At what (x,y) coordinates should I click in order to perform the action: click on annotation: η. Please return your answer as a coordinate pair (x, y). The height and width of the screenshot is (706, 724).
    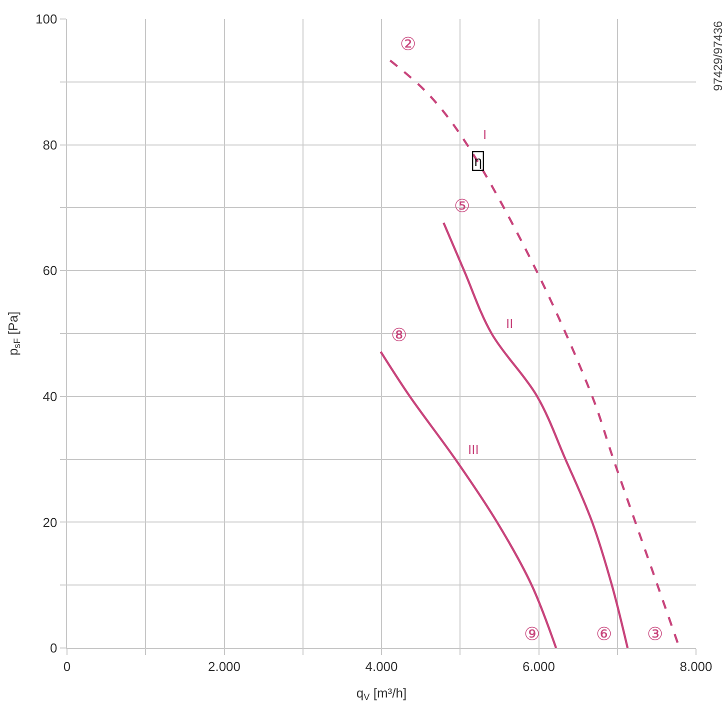
    Looking at the image, I should click on (478, 161).